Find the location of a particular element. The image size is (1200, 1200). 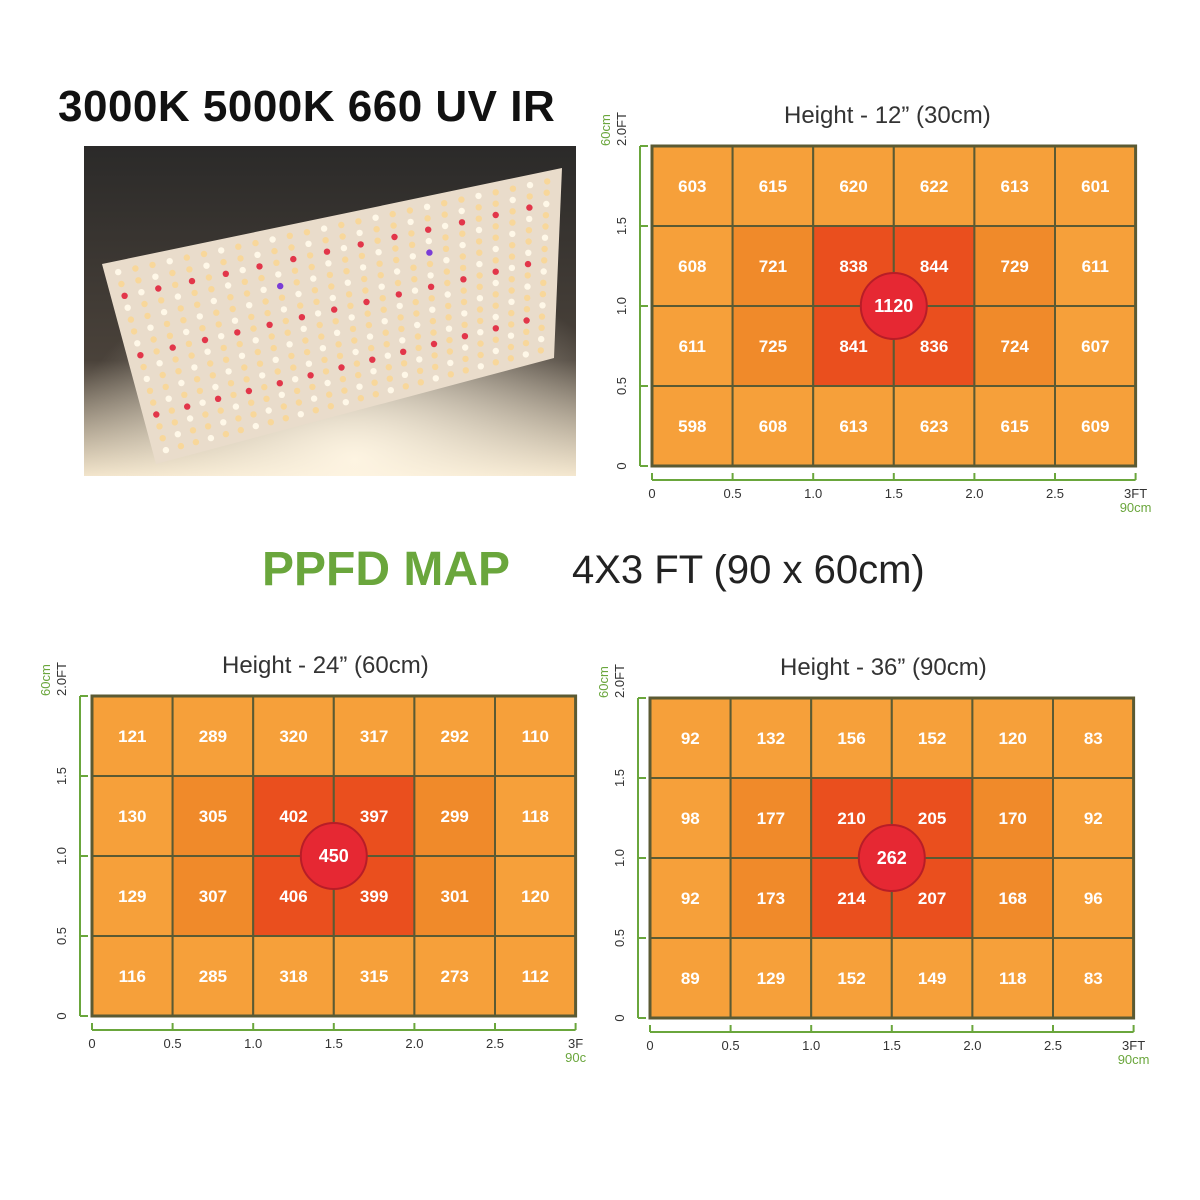

led-panel-photo is located at coordinates (330, 311).